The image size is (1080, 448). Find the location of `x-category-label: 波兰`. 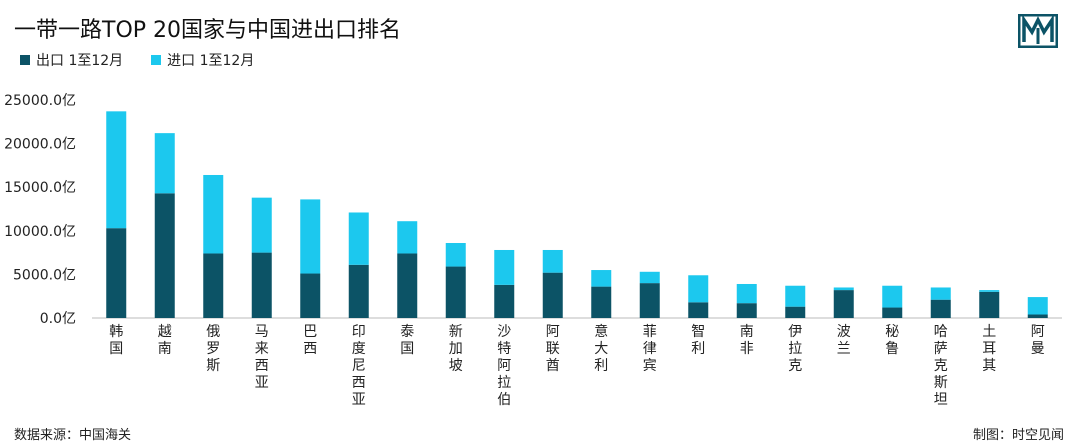

x-category-label: 波兰 is located at coordinates (844, 340).